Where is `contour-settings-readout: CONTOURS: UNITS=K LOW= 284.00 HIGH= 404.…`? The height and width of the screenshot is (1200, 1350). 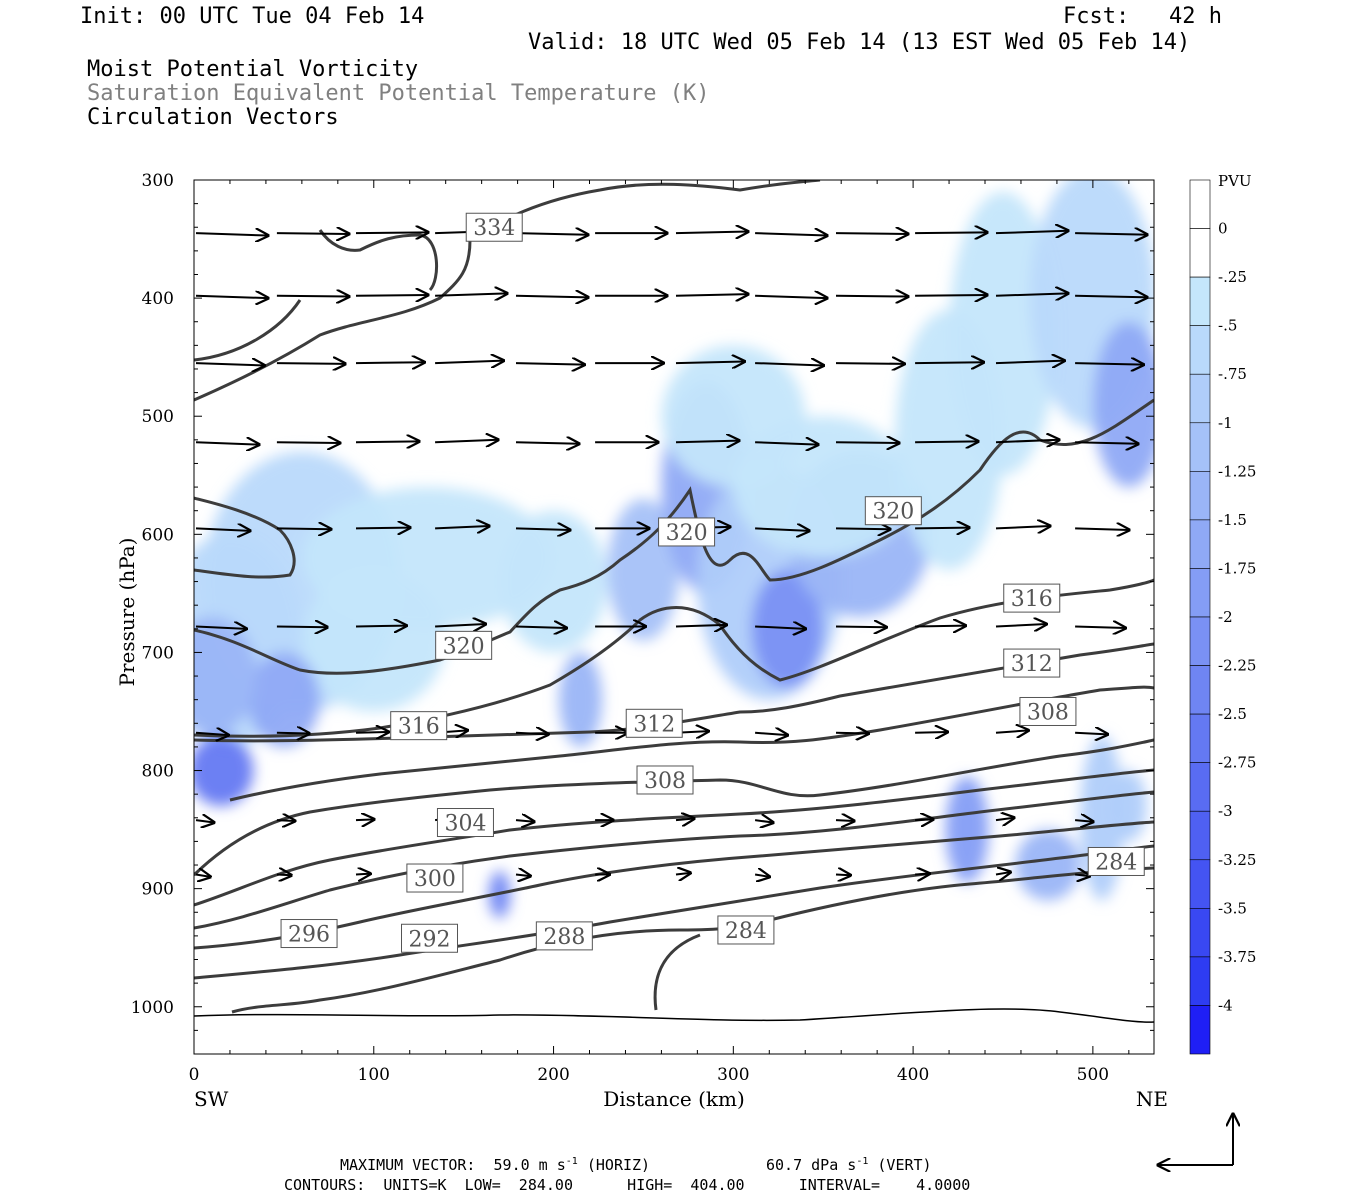 contour-settings-readout: CONTOURS: UNITS=K LOW= 284.00 HIGH= 404.… is located at coordinates (627, 1185).